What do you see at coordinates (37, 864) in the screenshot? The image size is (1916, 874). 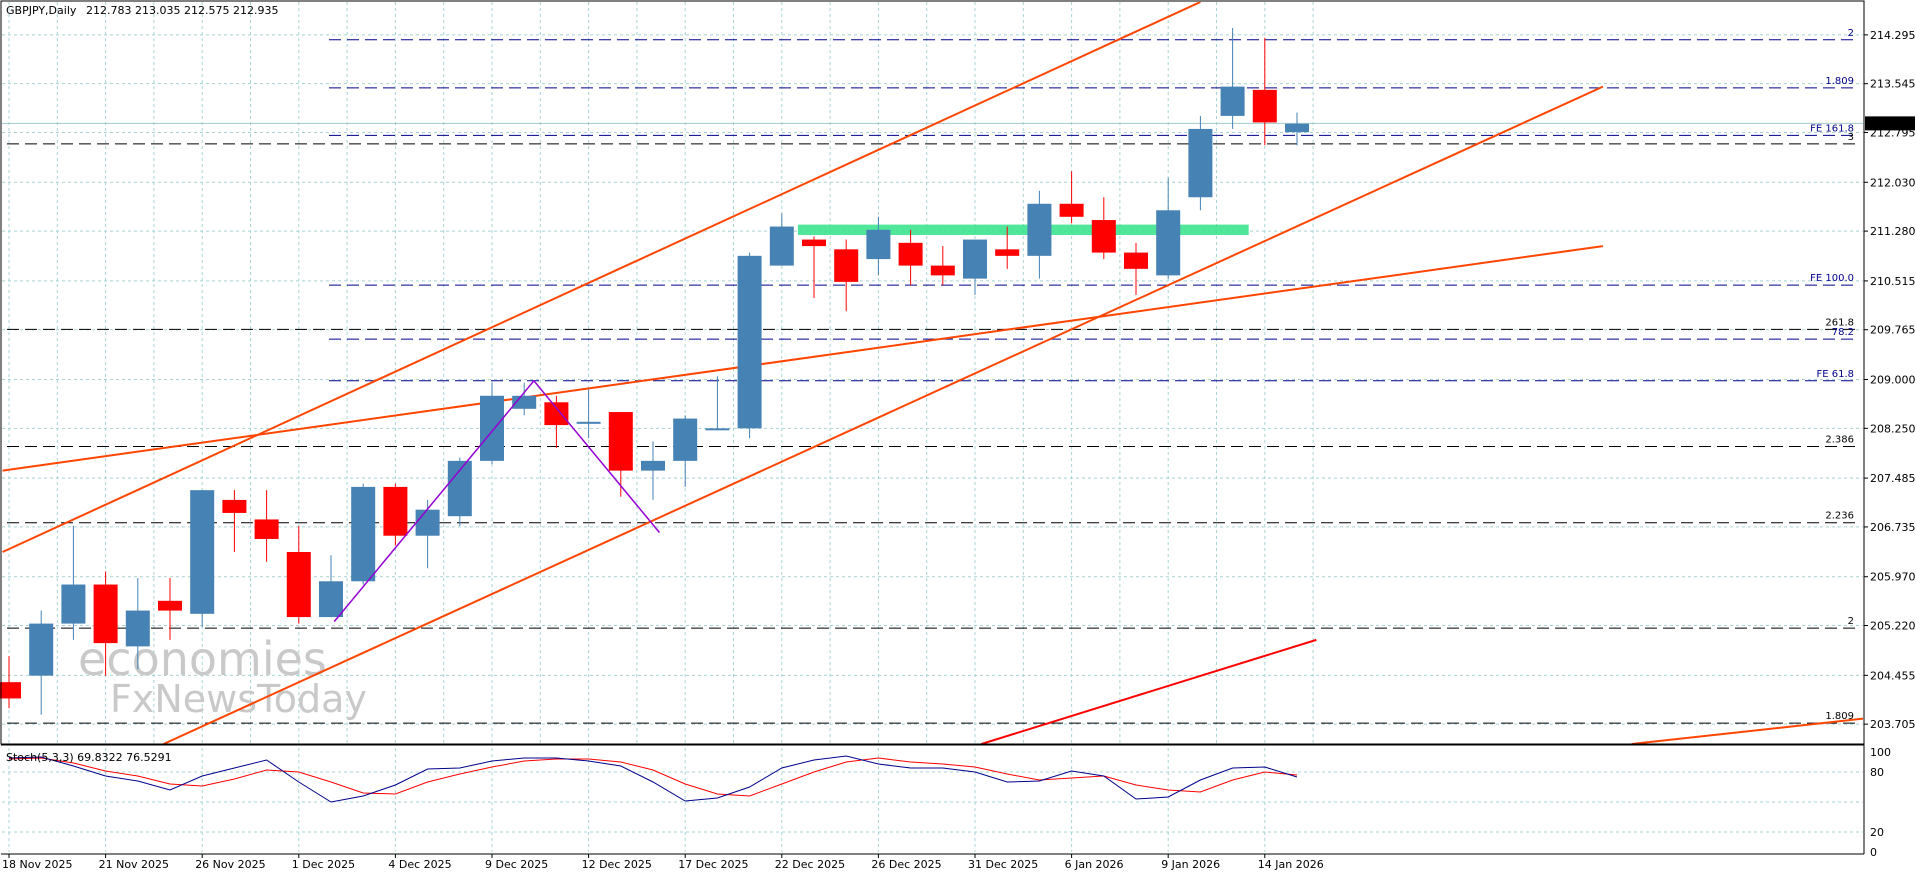 I see `date-tick-label: 18 Nov 2025` at bounding box center [37, 864].